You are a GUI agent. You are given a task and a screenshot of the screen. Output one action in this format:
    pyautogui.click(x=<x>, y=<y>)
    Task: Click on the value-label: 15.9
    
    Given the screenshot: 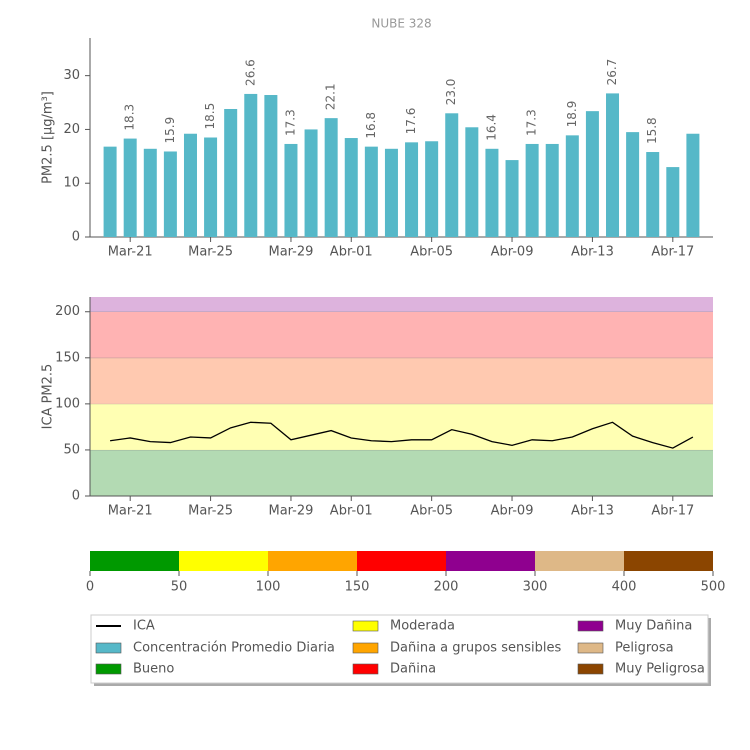 What is the action you would take?
    pyautogui.click(x=170, y=130)
    